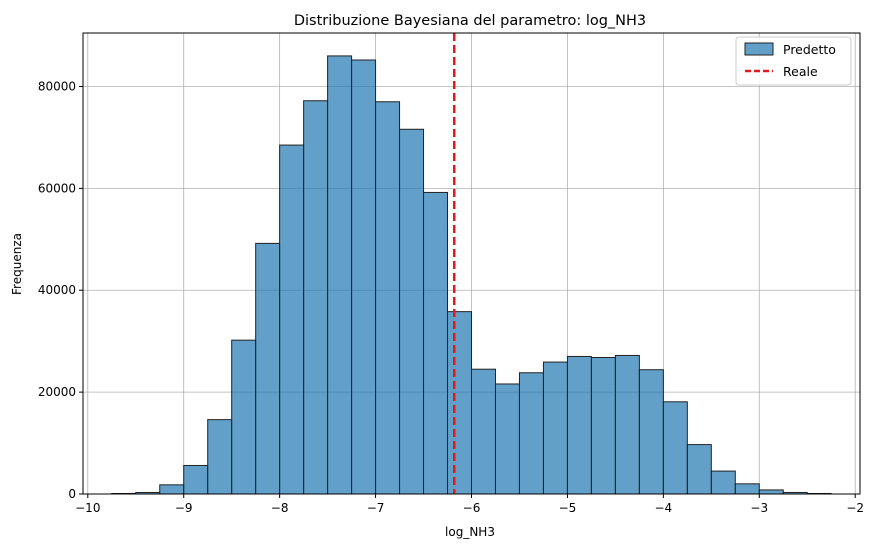 The image size is (871, 547). Describe the element at coordinates (57, 392) in the screenshot. I see `y-tick-label: 20000` at that location.